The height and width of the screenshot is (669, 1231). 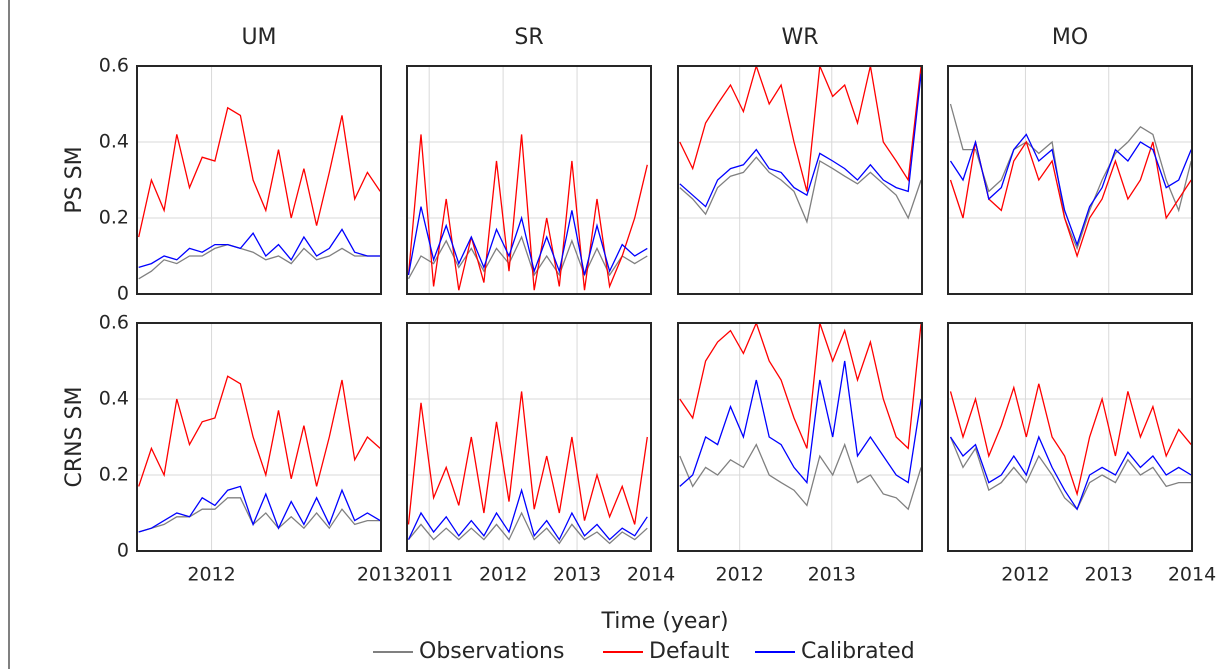 What do you see at coordinates (799, 37) in the screenshot?
I see `panel-title: WR` at bounding box center [799, 37].